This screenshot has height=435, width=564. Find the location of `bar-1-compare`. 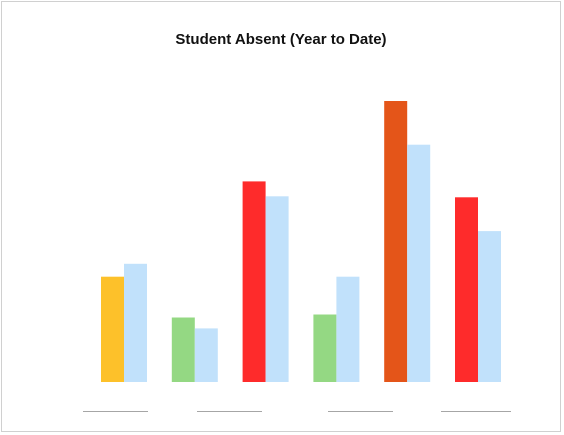

bar-1-compare is located at coordinates (135, 322).